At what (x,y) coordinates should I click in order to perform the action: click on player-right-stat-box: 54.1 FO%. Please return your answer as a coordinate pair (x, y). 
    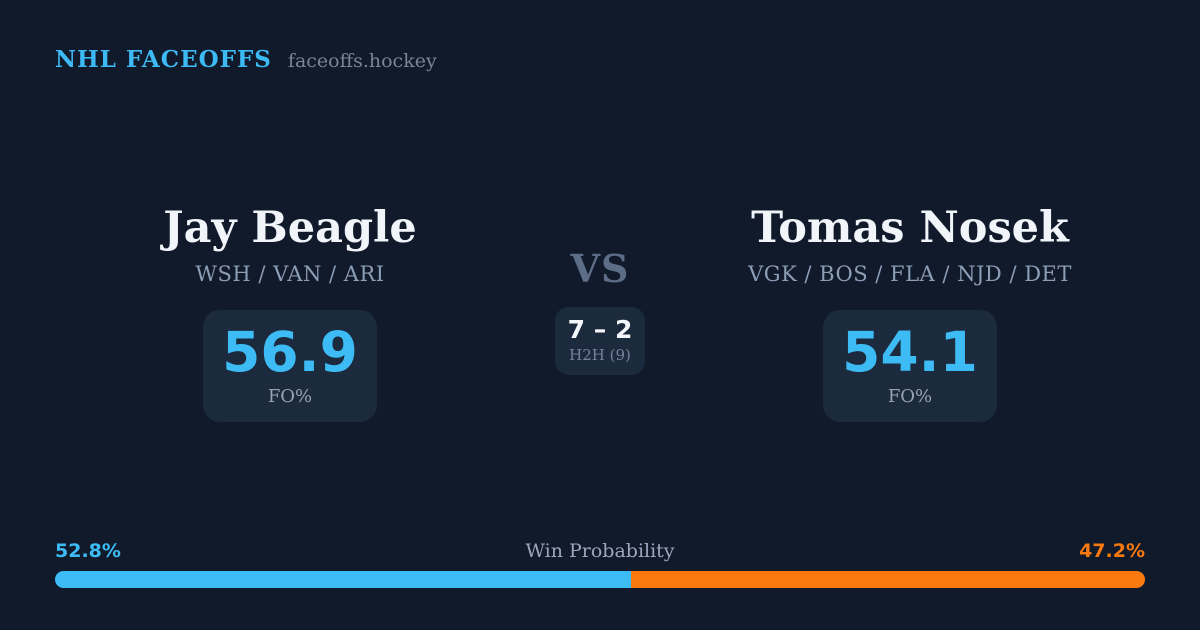
    Looking at the image, I should click on (910, 366).